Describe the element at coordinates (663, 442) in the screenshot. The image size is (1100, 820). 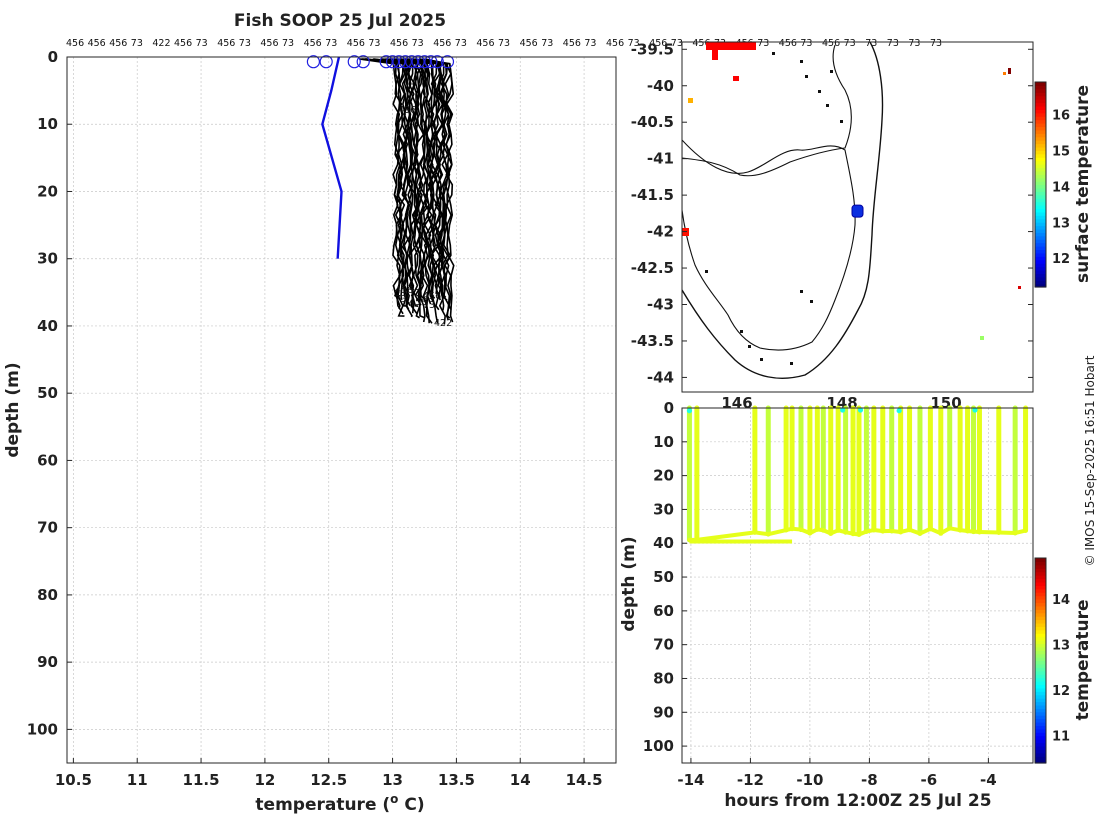
I see `depth-tick-label: 10` at that location.